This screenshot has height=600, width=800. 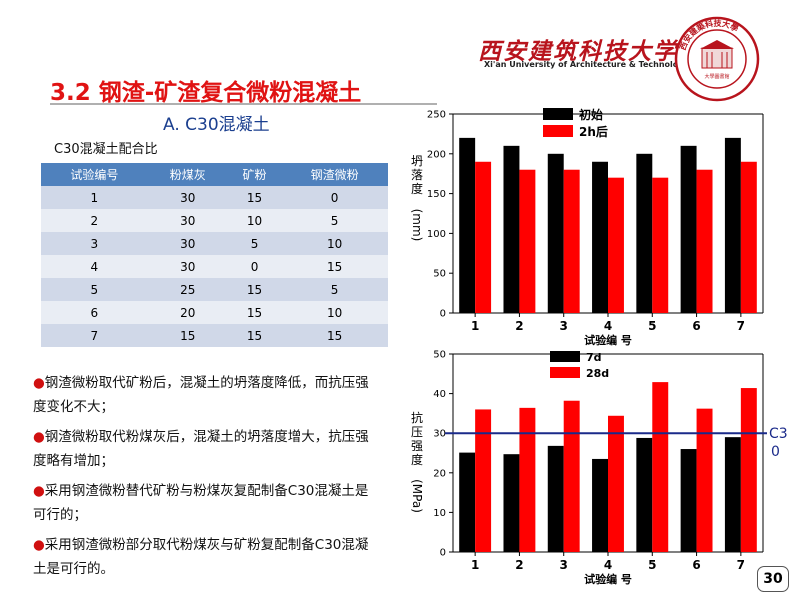 I want to click on y-tick-label: 10, so click(x=439, y=513).